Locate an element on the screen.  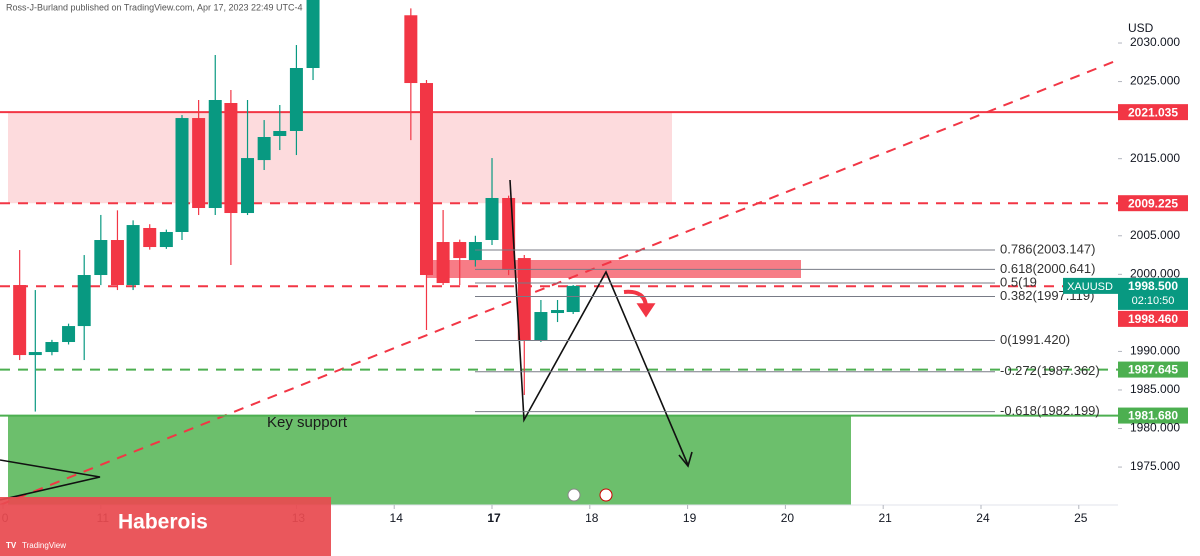
projection-path is located at coordinates (599, 322).